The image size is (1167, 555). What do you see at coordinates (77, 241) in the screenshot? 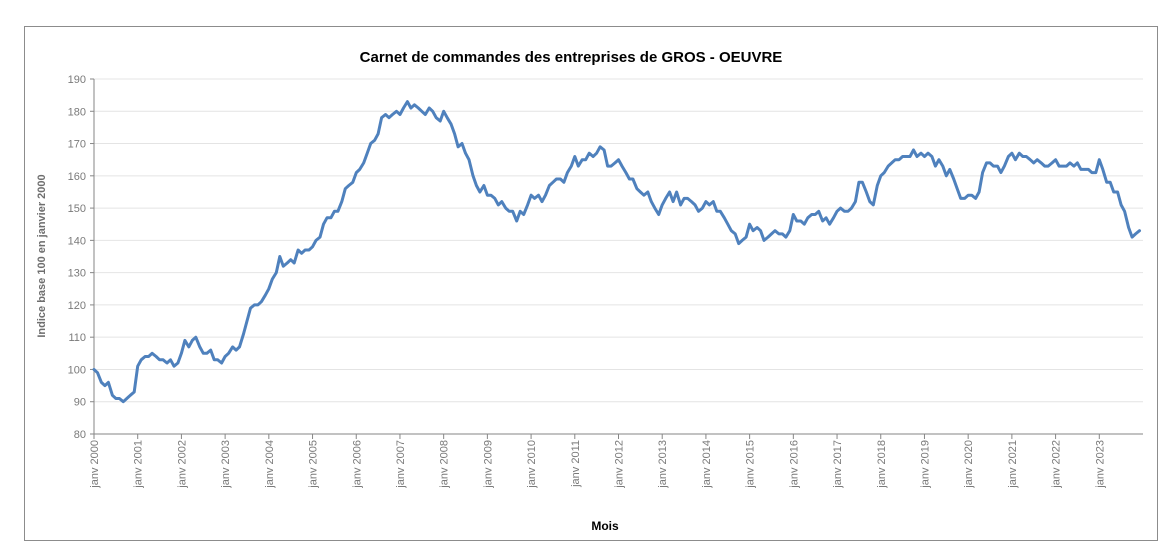
I see `y-tick-label: 140` at bounding box center [77, 241].